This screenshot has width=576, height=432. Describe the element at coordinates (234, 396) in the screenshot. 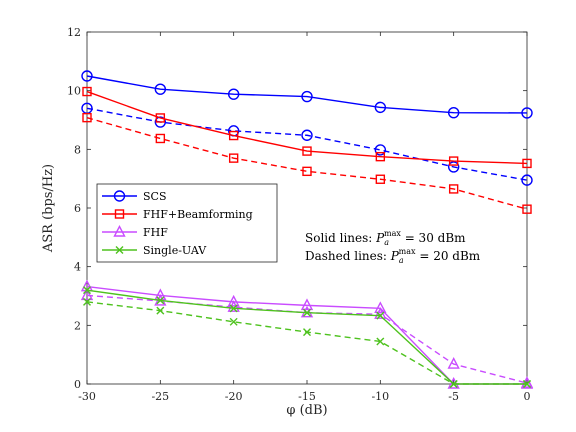

I see `x-tick-label: -20` at that location.